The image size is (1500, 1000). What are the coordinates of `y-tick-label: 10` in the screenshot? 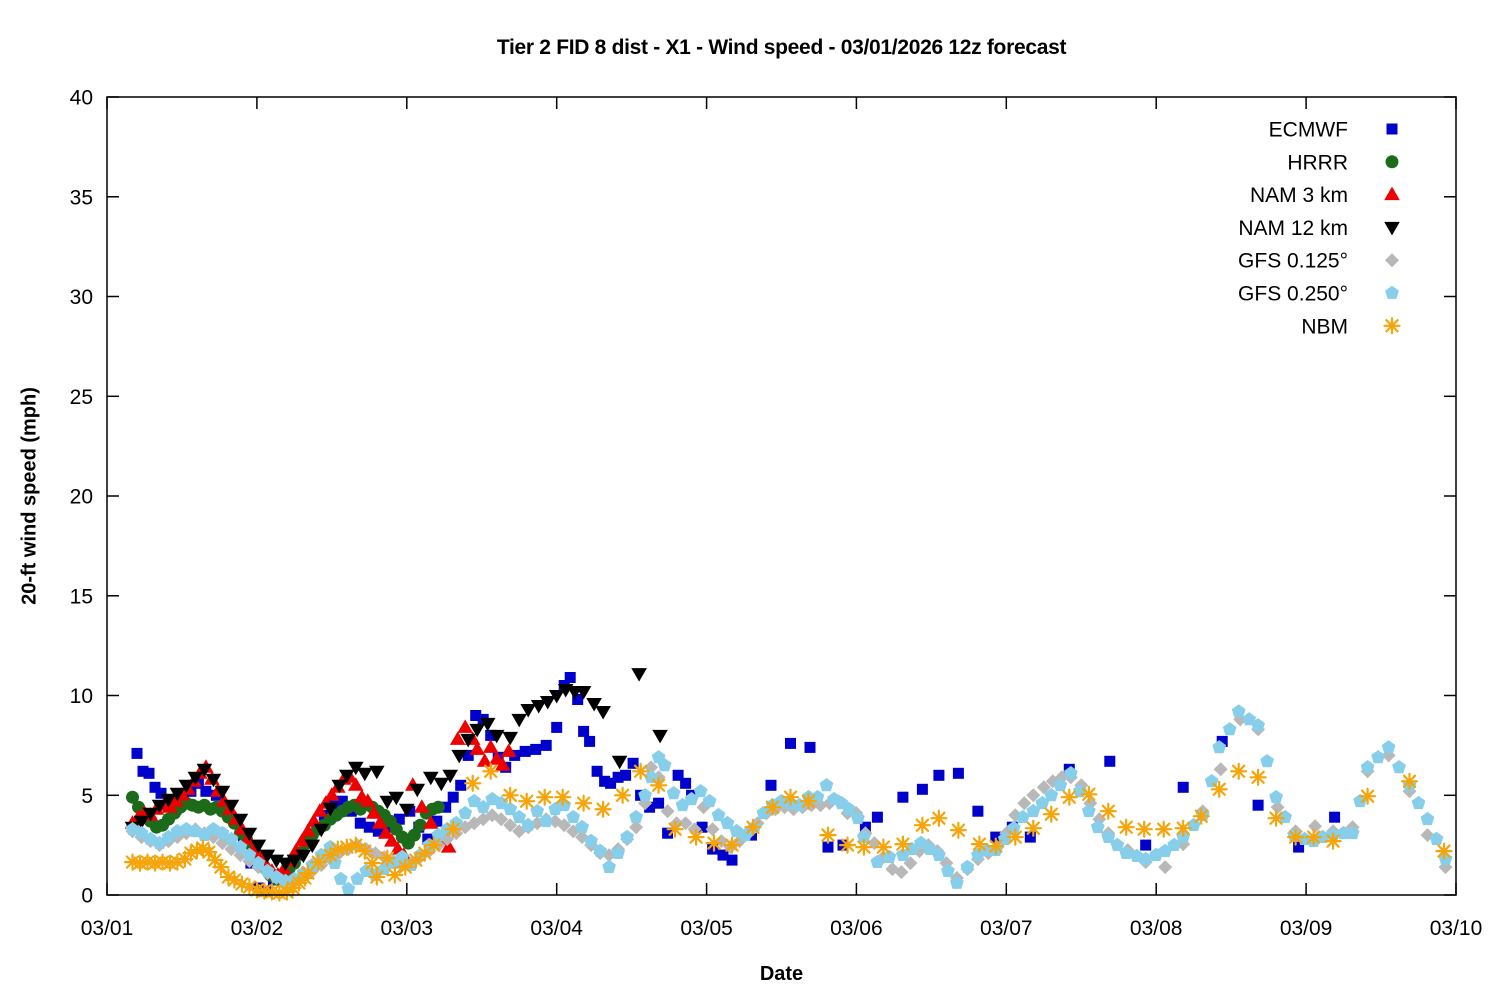 It's located at (81, 696).